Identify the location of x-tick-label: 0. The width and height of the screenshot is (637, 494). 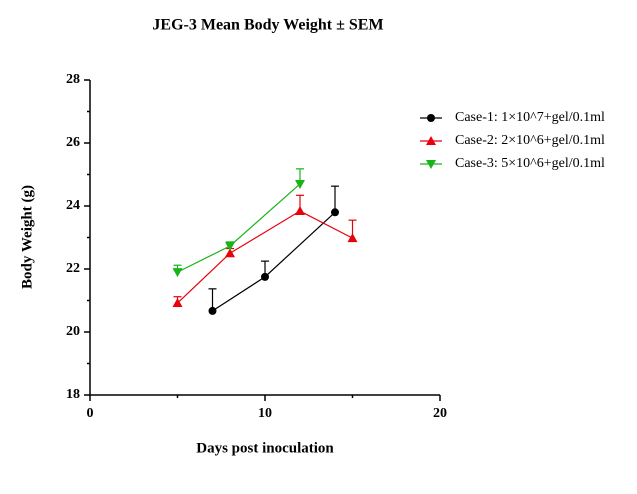
(90, 413).